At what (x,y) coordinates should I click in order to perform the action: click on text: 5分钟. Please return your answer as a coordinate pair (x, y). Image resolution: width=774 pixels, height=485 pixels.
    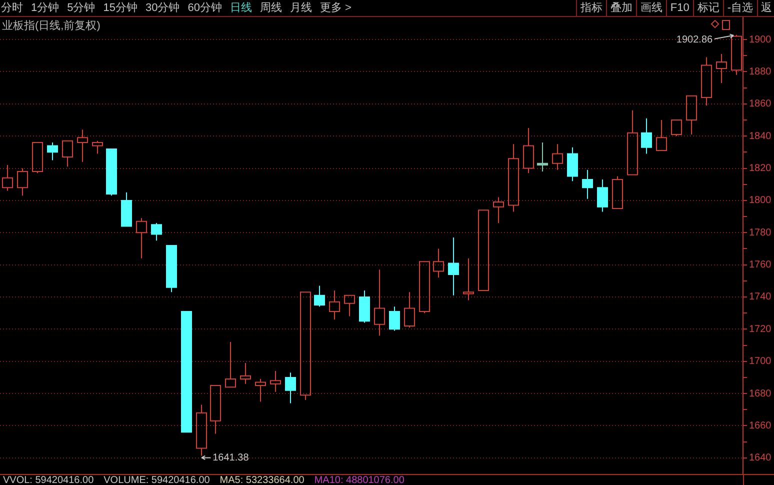
    Looking at the image, I should click on (81, 8).